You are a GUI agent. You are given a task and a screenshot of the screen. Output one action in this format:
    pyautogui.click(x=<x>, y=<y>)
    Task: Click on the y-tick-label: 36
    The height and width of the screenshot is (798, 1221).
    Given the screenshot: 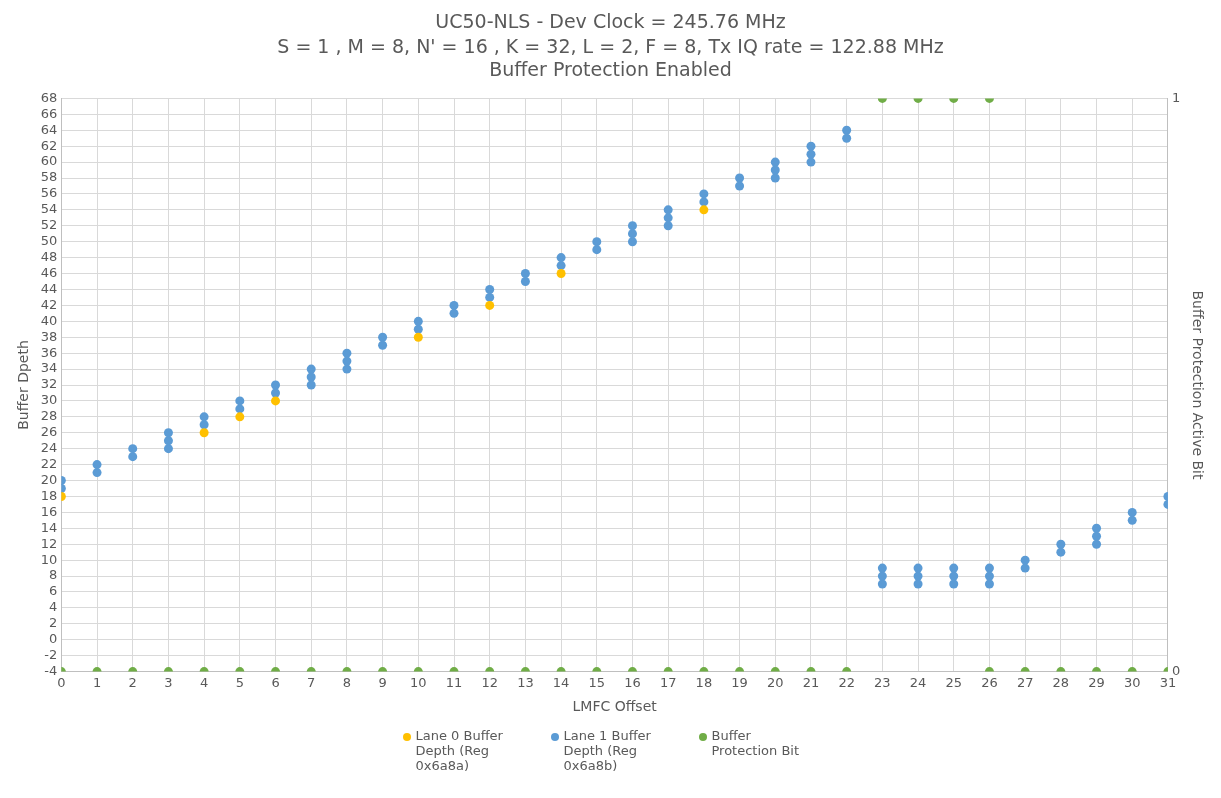 What is the action you would take?
    pyautogui.click(x=49, y=352)
    